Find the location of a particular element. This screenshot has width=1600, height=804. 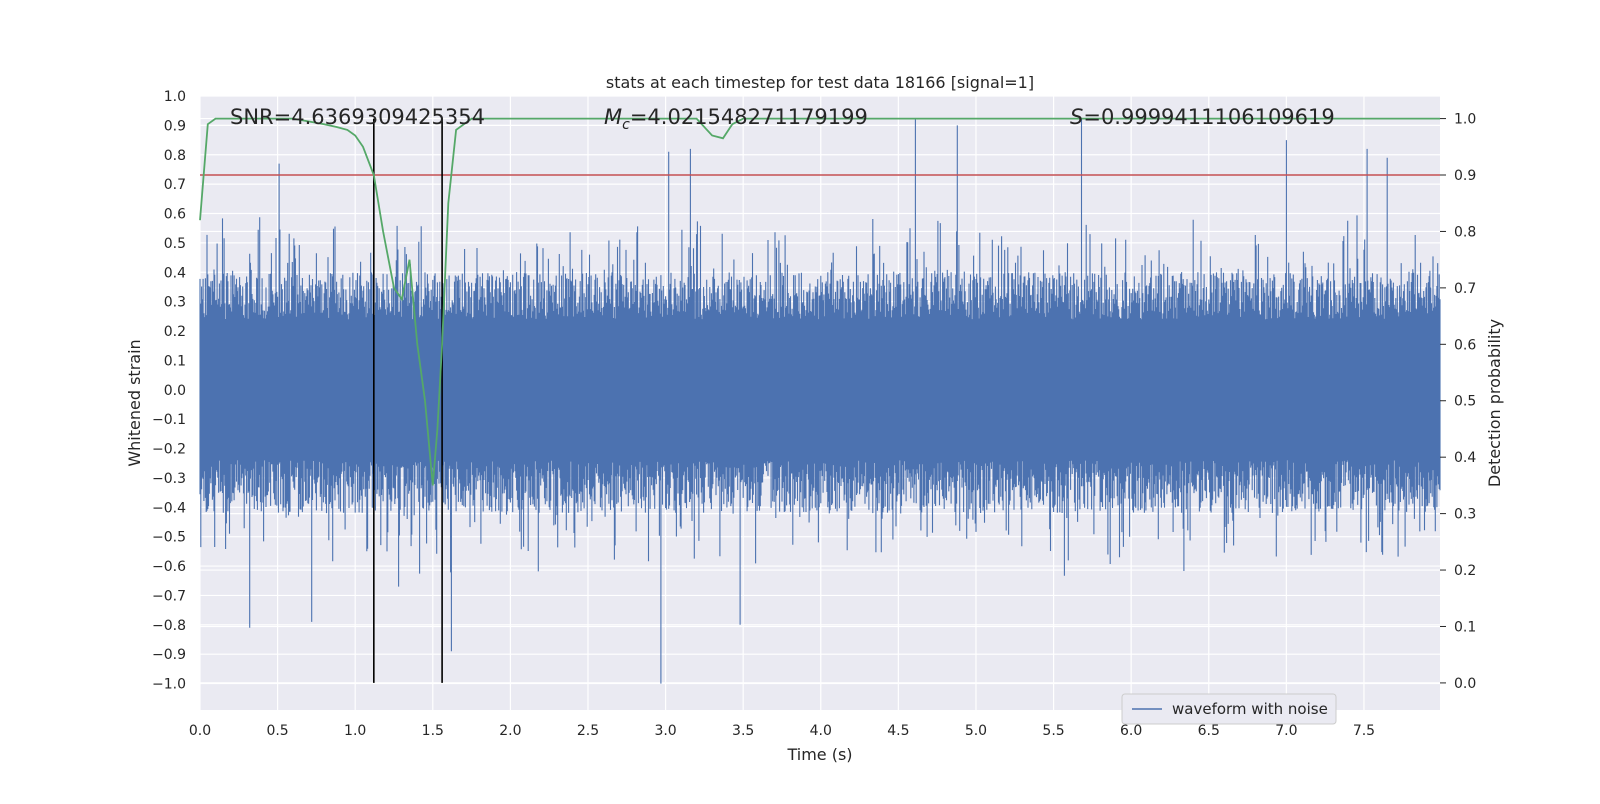

s-annotation: S=0.9999411106109619 is located at coordinates (1202, 117).